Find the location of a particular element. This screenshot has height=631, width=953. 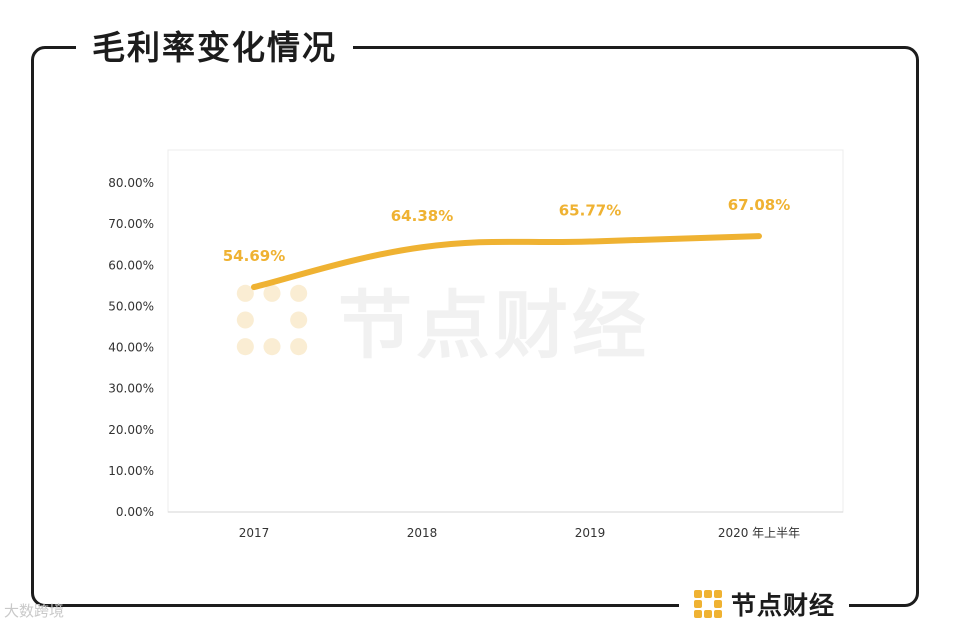

chart-title: 毛利率变化情况 is located at coordinates (214, 47).